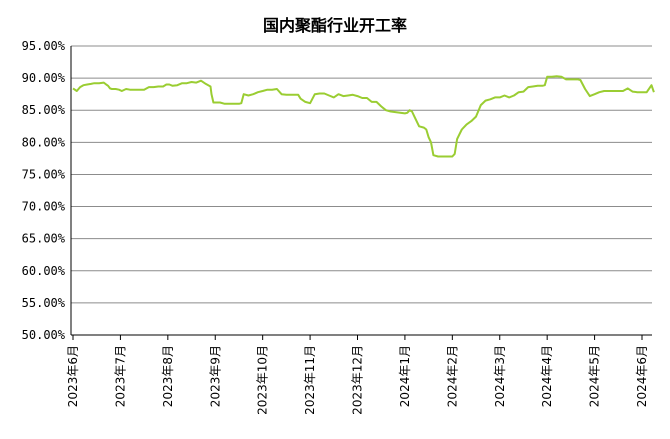 This screenshot has height=439, width=670. I want to click on y-tick-label: 60.00%, so click(44, 271).